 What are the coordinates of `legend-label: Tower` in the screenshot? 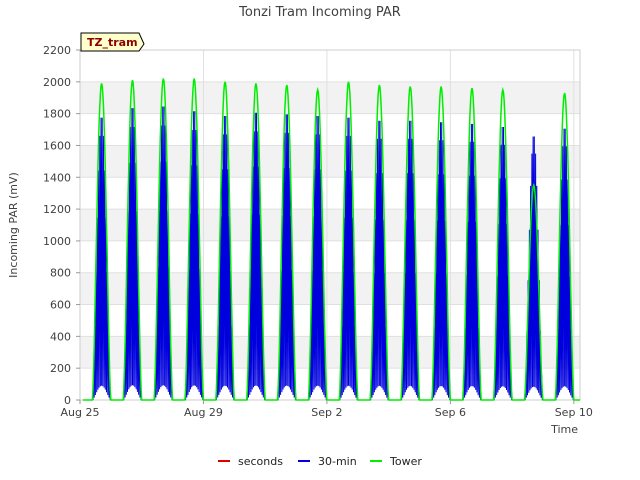 It's located at (405, 461).